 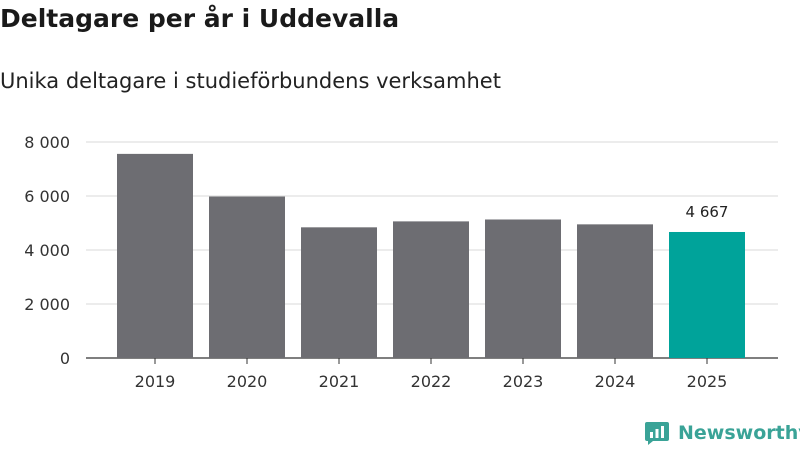 What do you see at coordinates (247, 277) in the screenshot?
I see `bar-2020` at bounding box center [247, 277].